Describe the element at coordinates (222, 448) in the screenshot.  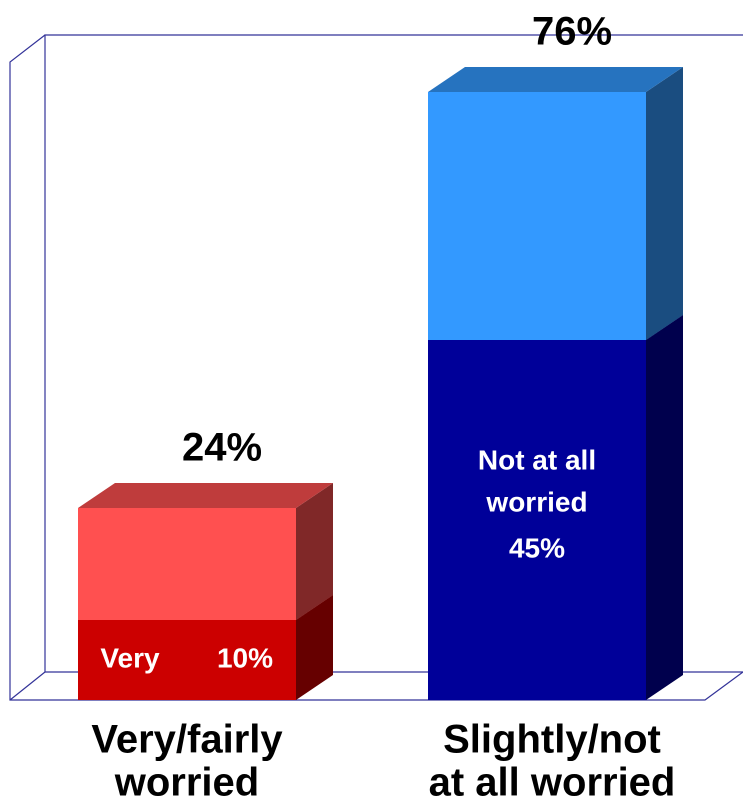
I see `total-label: 24%` at that location.